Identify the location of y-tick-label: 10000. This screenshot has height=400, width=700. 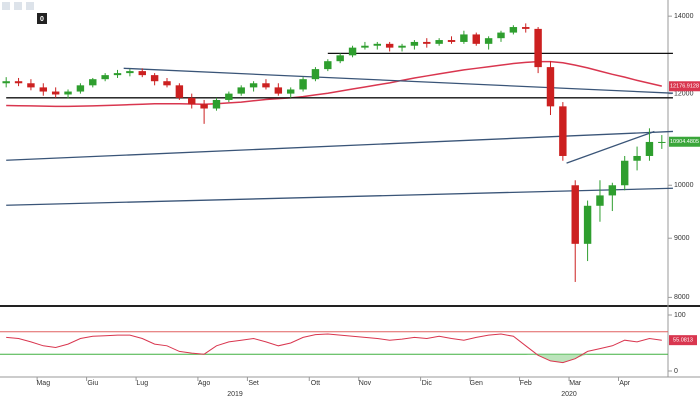
(684, 185).